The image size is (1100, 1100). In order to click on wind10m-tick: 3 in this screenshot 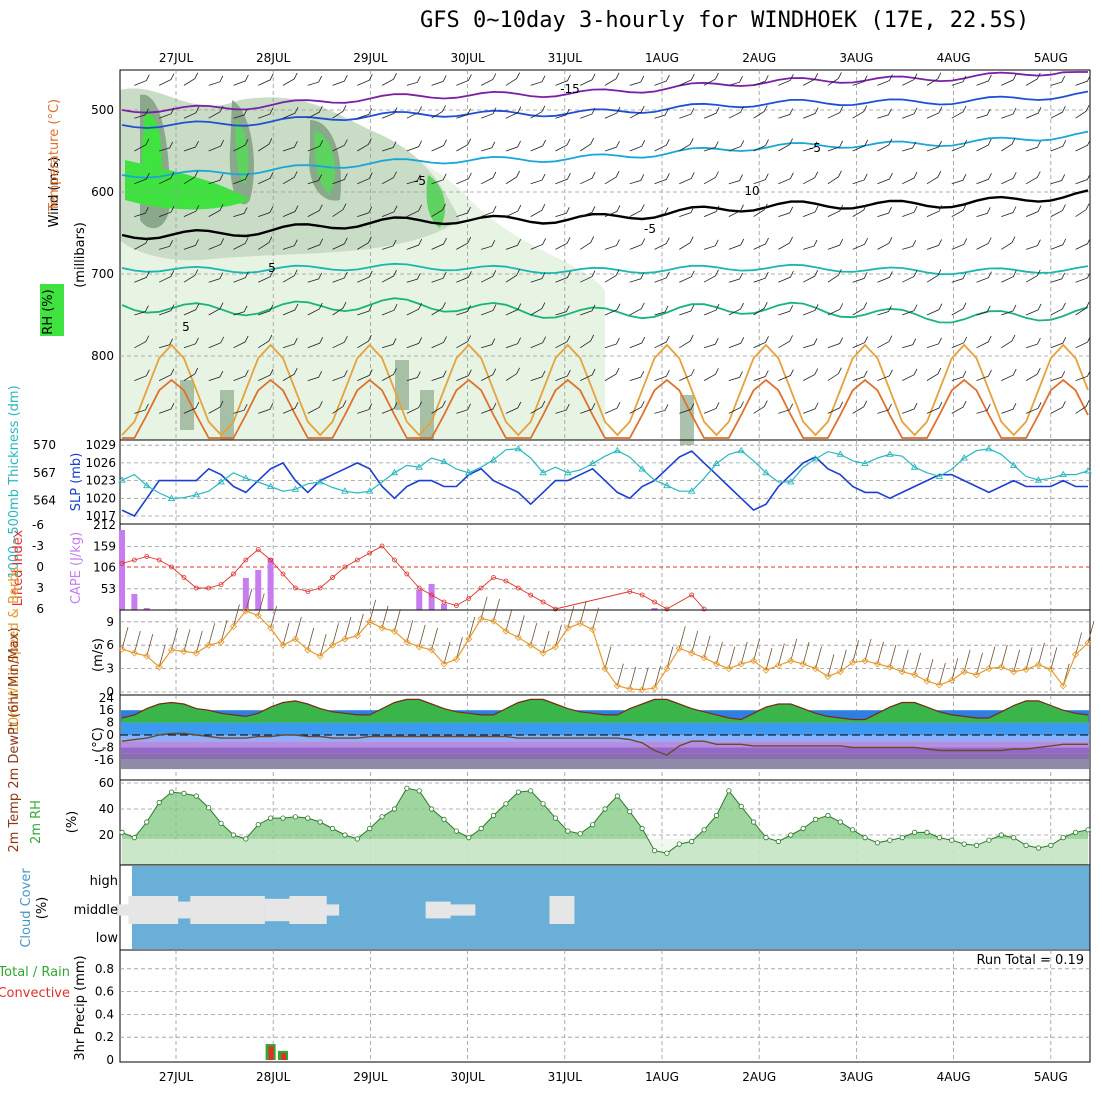, I will do `click(110, 669)`.